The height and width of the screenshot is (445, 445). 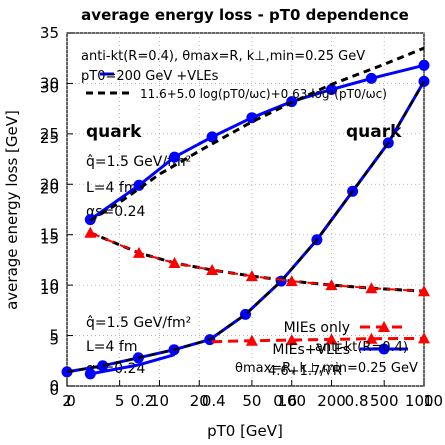 What do you see at coordinates (49, 138) in the screenshot?
I see `inset-y-tick-label: 25` at bounding box center [49, 138].